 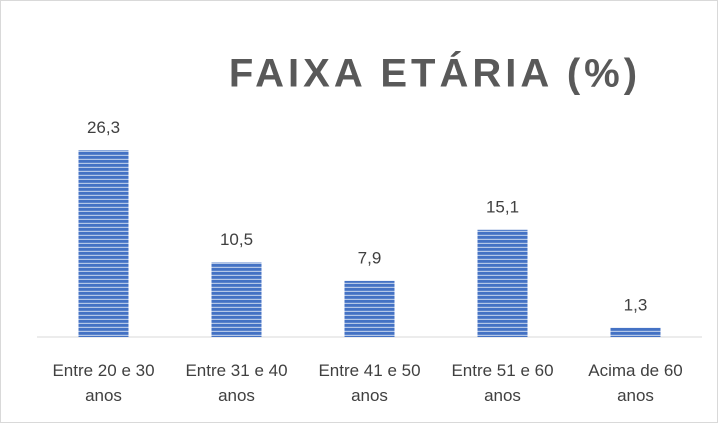 What do you see at coordinates (236, 383) in the screenshot?
I see `x-tick-label: Entre 31 e 40 anos` at bounding box center [236, 383].